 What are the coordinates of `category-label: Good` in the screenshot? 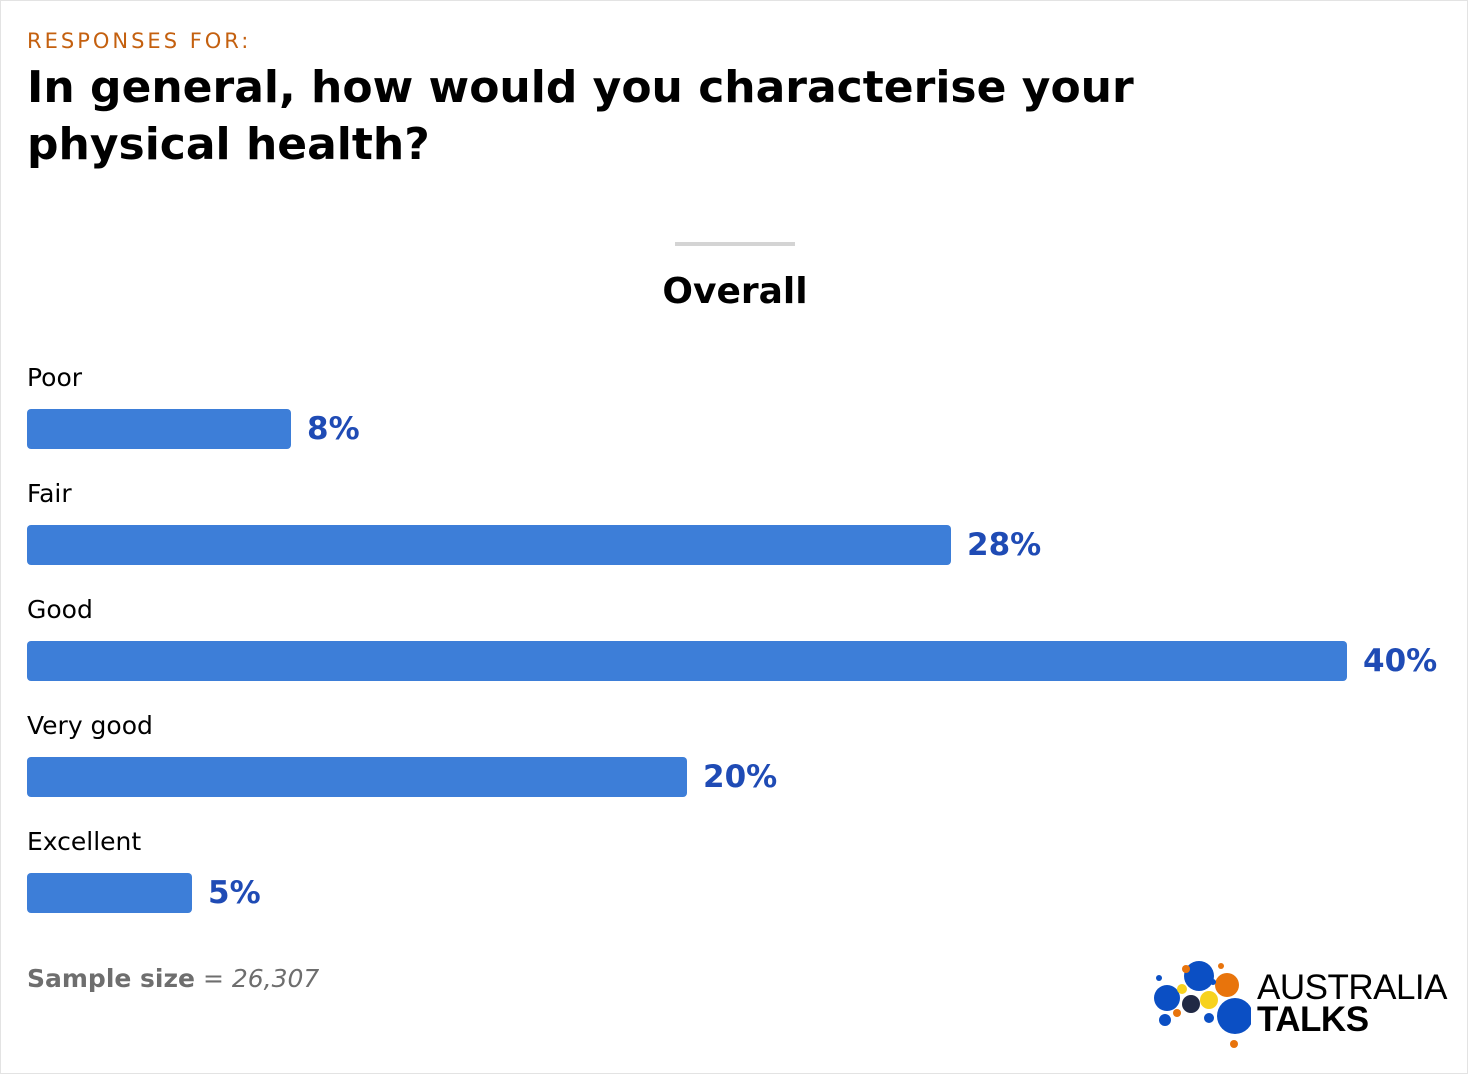 It's located at (60, 609).